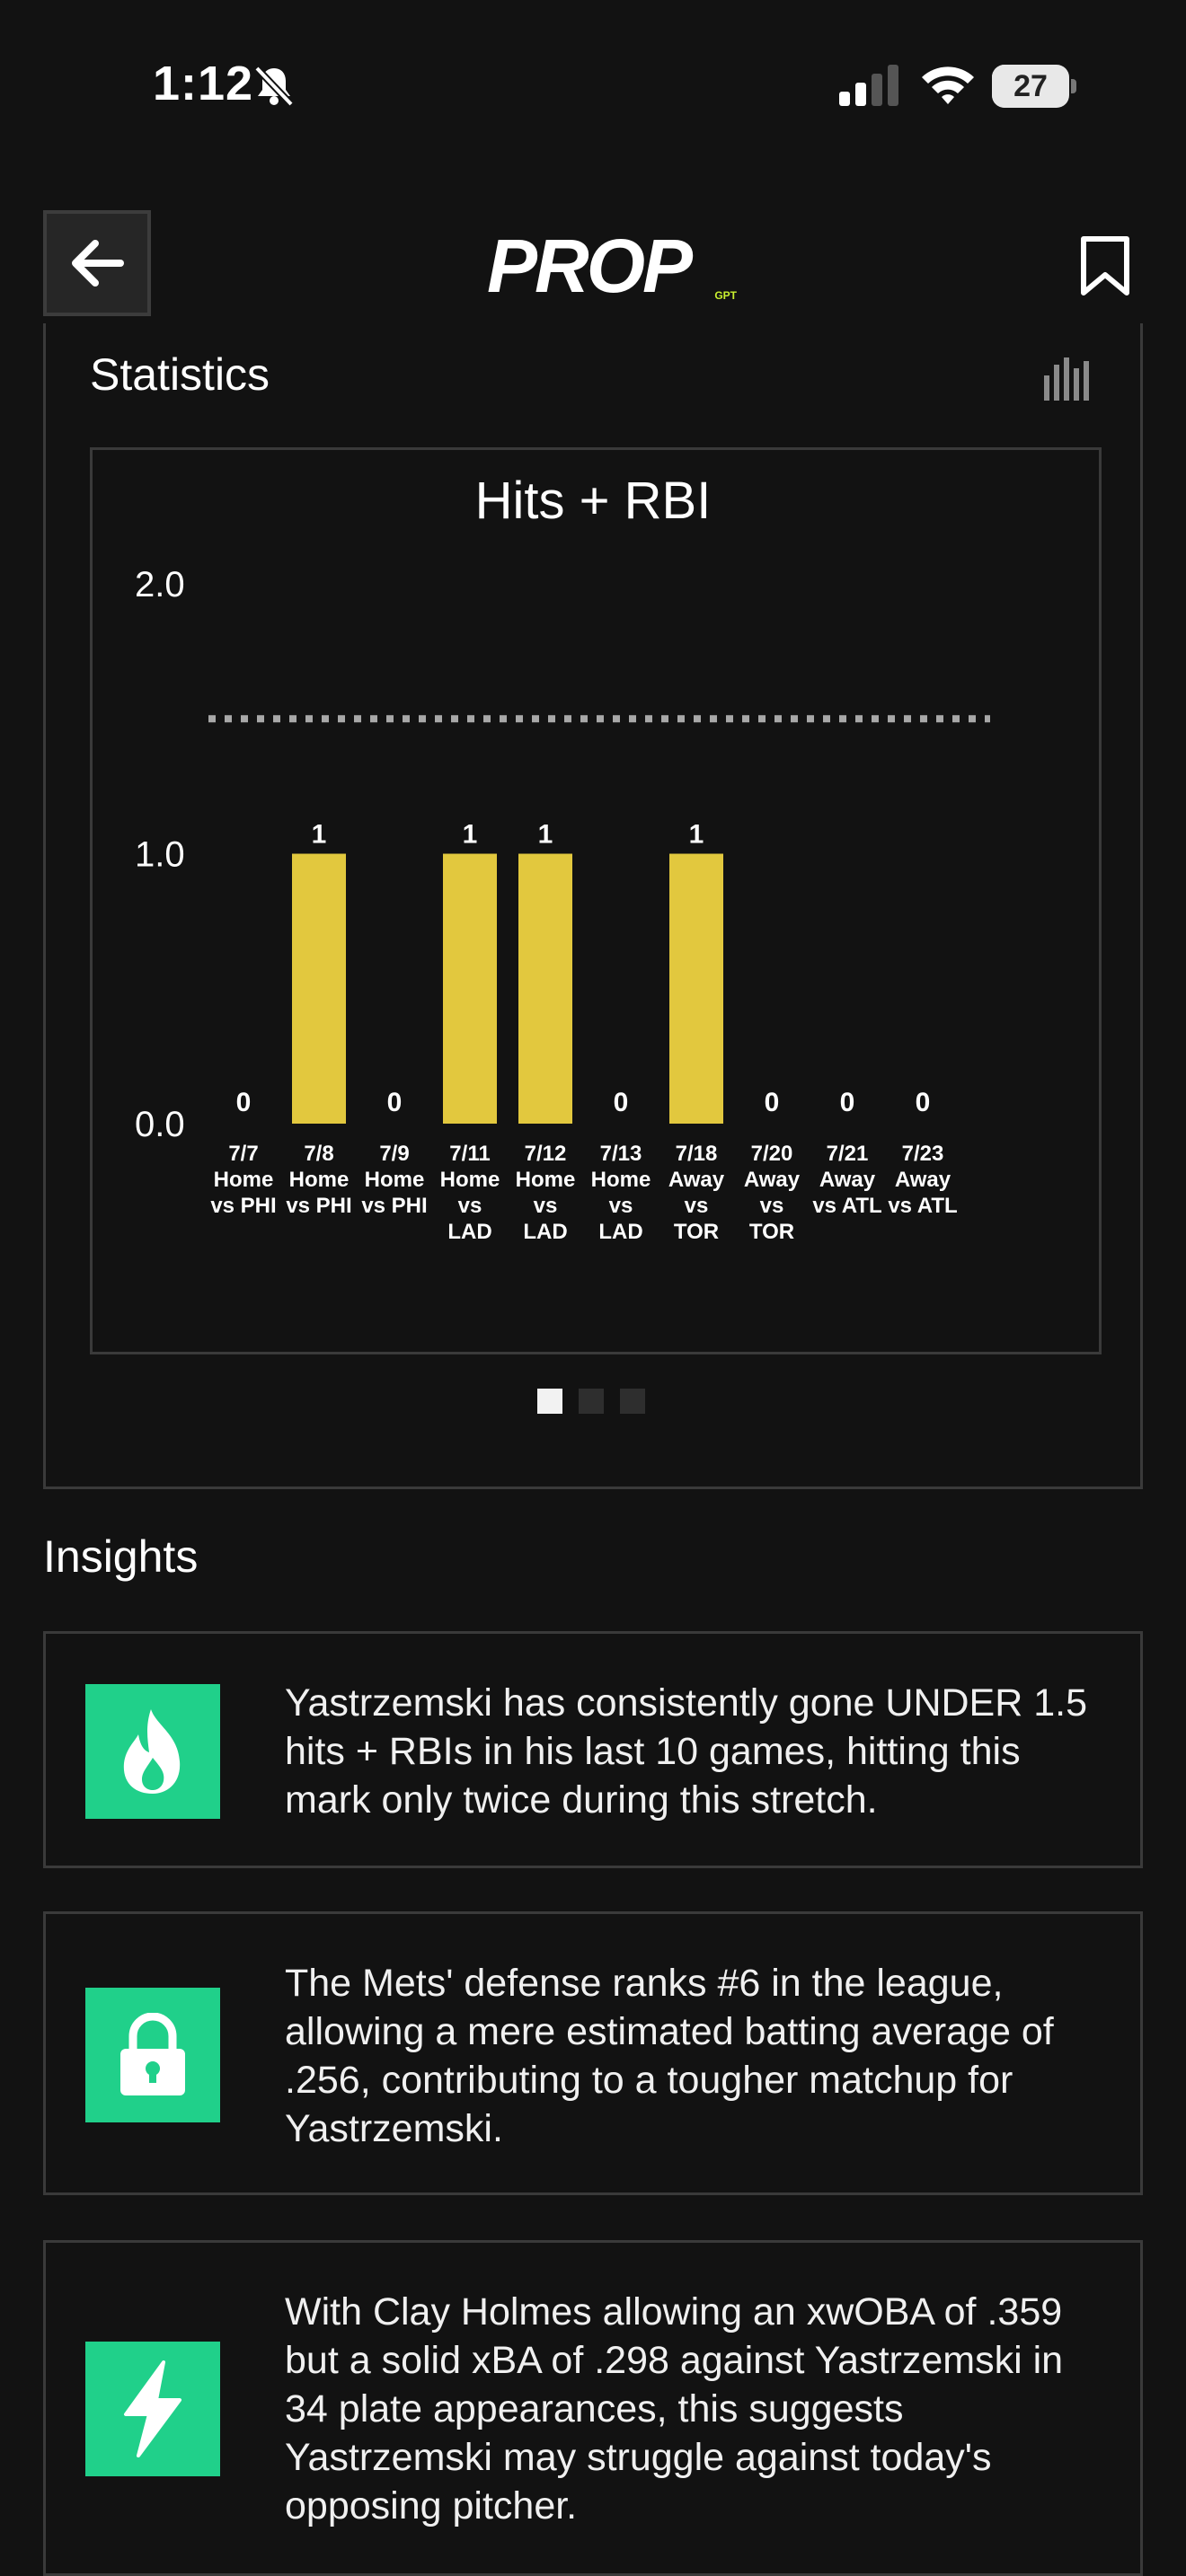 This screenshot has height=2576, width=1186. Describe the element at coordinates (593, 501) in the screenshot. I see `chart-title: Hits + RBI` at that location.